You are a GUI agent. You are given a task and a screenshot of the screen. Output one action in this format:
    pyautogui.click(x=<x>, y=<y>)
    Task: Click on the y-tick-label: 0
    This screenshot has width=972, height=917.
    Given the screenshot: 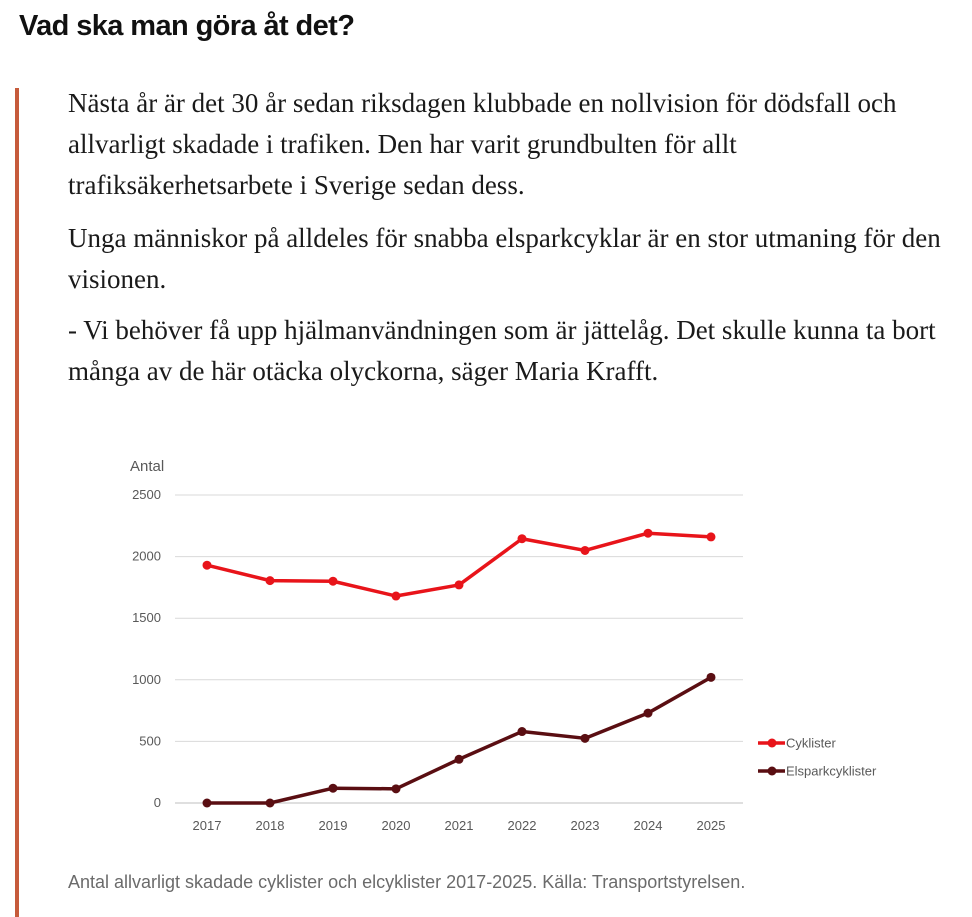 What is the action you would take?
    pyautogui.click(x=157, y=802)
    